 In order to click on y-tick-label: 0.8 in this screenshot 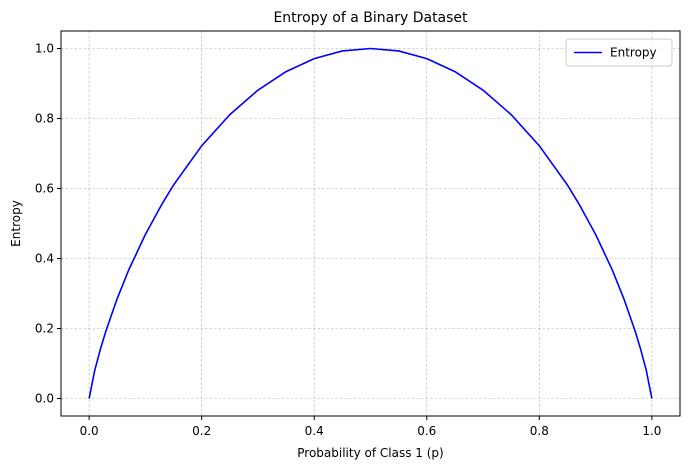, I will do `click(44, 119)`.